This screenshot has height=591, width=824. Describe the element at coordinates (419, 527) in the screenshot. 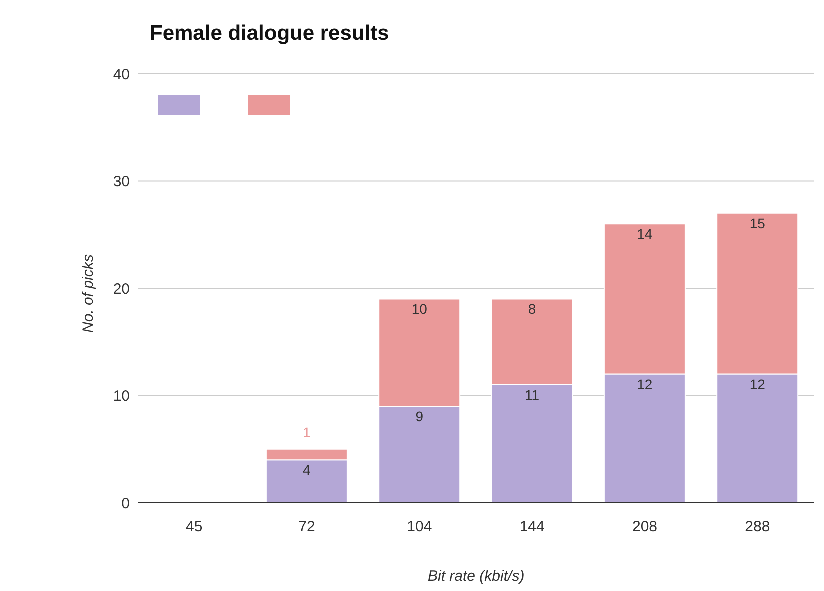

I see `x-tick-label: 104` at that location.